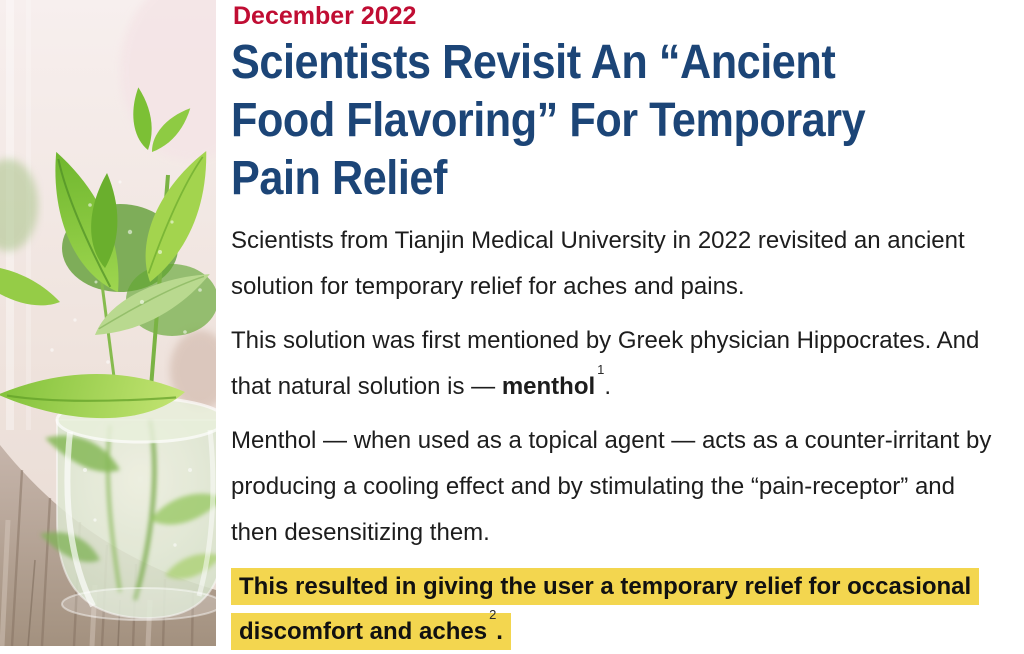 The image size is (1024, 654). I want to click on water-droplets, so click(126, 272).